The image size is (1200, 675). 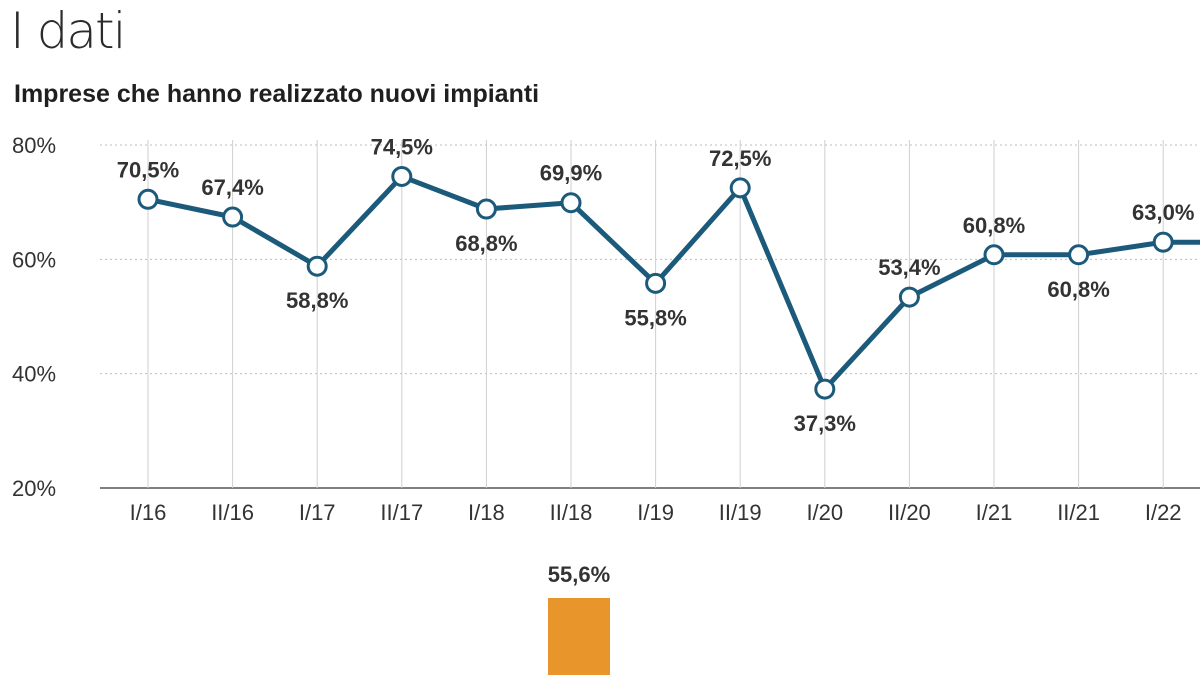 I want to click on data-label: 67,4%, so click(x=232, y=187).